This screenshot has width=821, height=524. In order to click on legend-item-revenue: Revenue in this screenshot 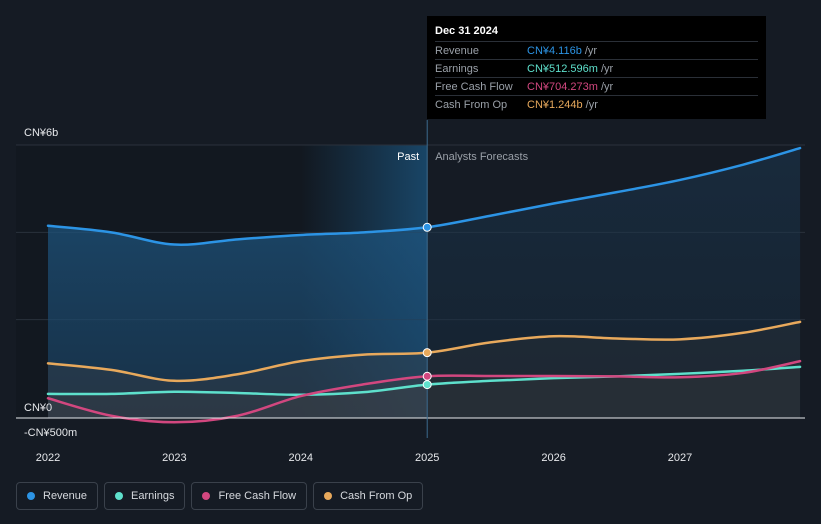, I will do `click(57, 496)`.